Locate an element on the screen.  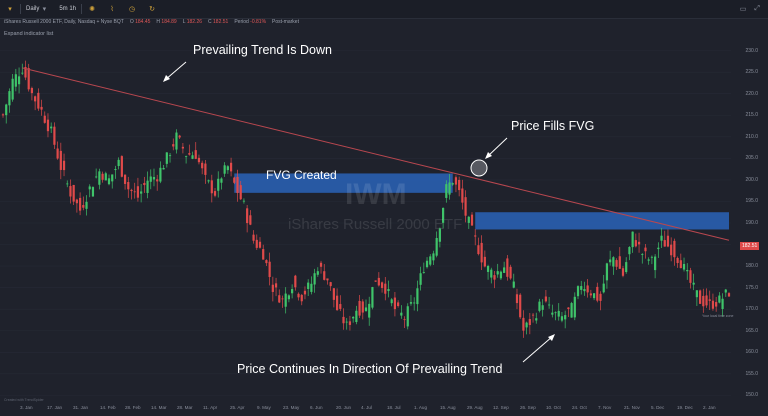
price-tick-label: 175.0 is located at coordinates (751, 287).